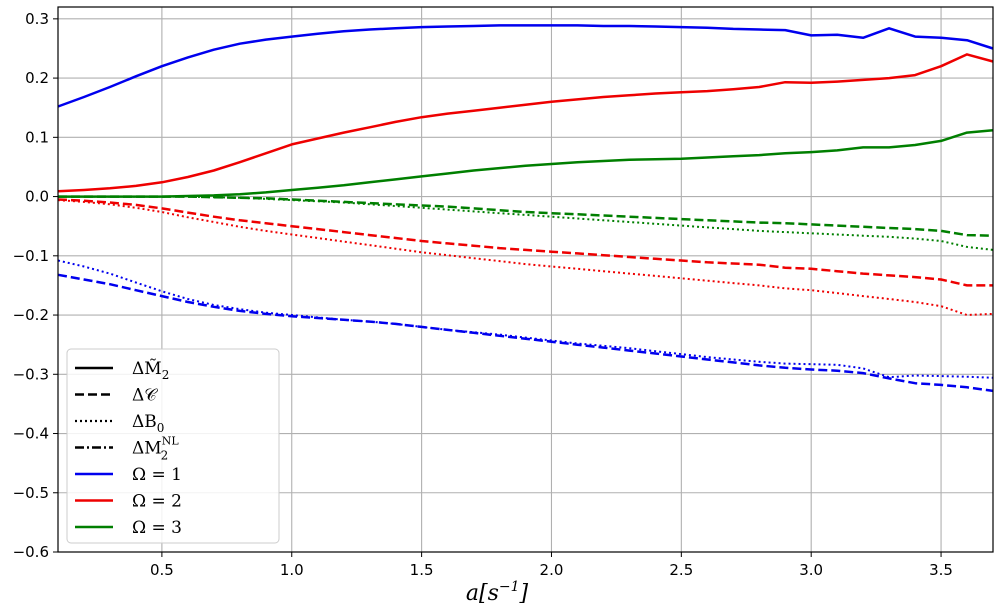 The image size is (997, 613). Describe the element at coordinates (31, 493) in the screenshot. I see `y-tick-label-8: −0.5` at that location.